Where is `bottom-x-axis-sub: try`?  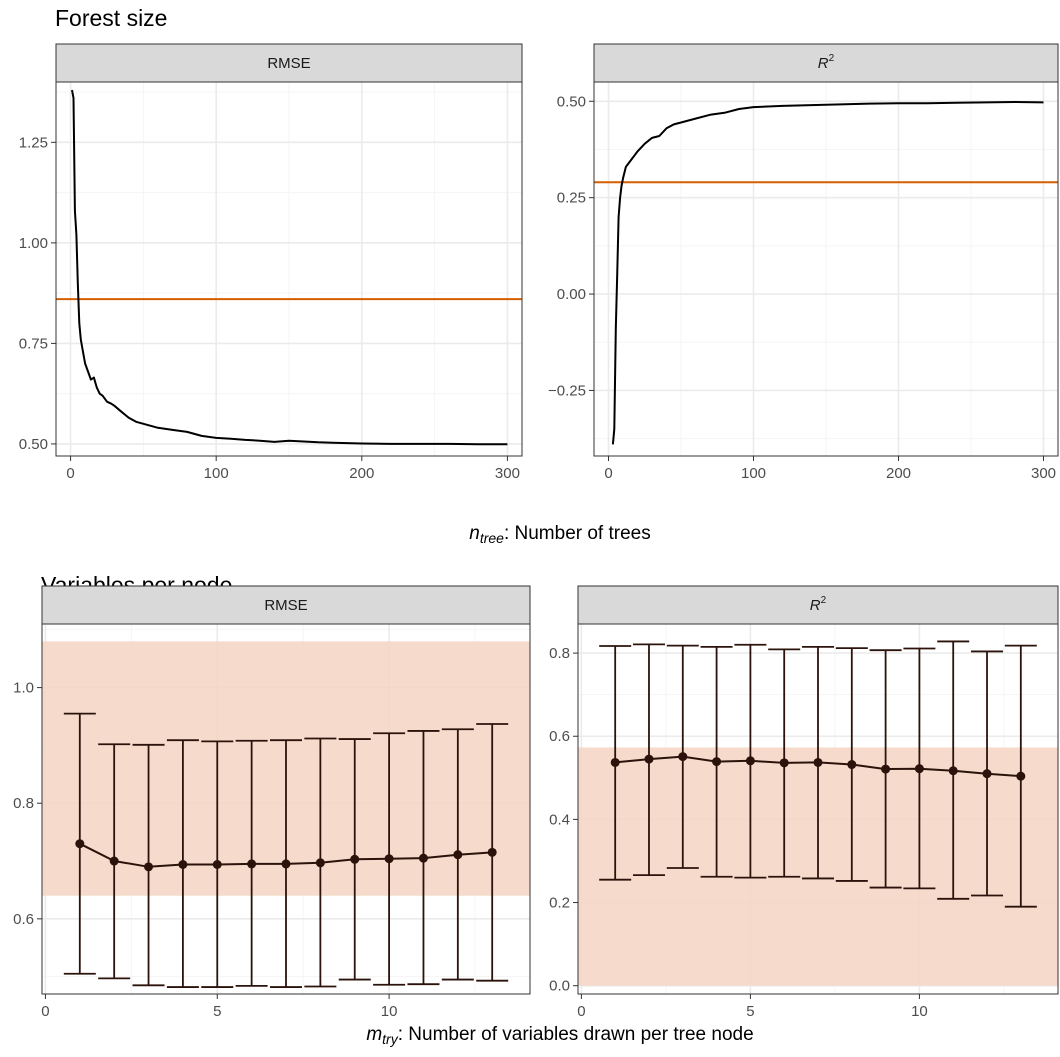
bottom-x-axis-sub: try is located at coordinates (390, 1039).